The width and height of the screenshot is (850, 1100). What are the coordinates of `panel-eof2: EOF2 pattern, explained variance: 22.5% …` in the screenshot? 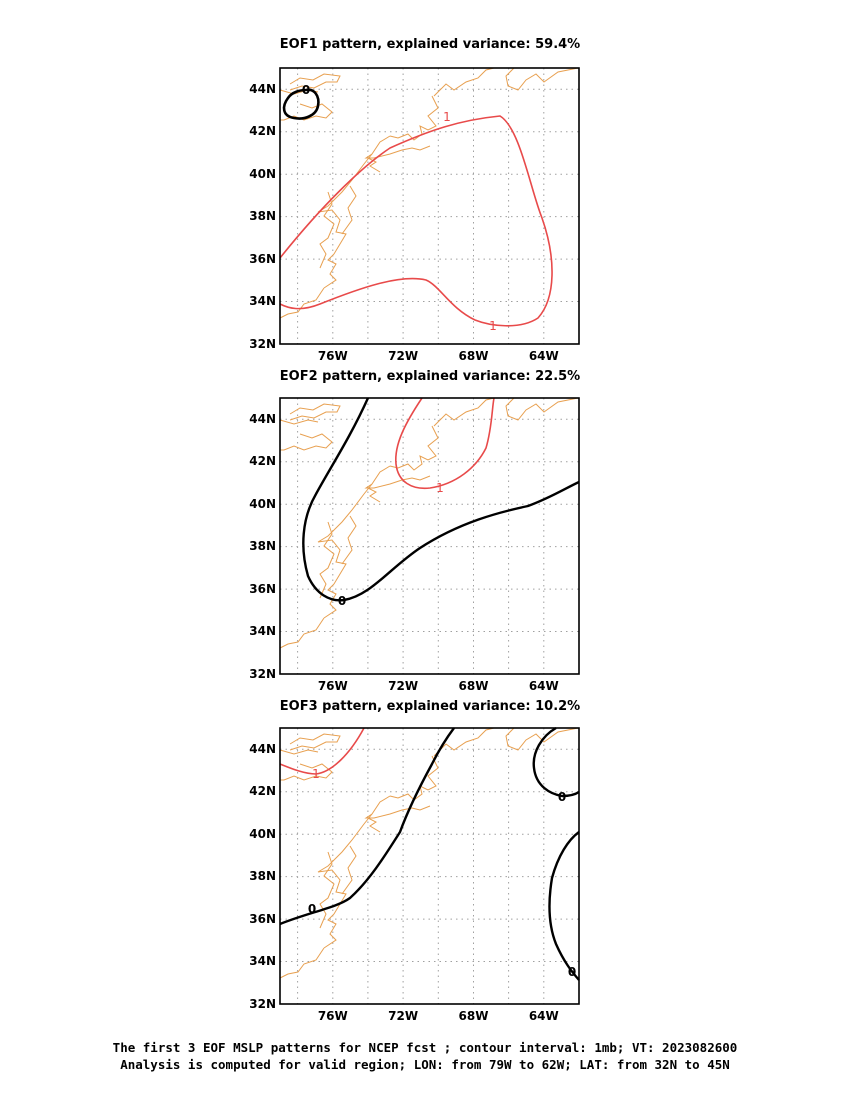 It's located at (414, 531).